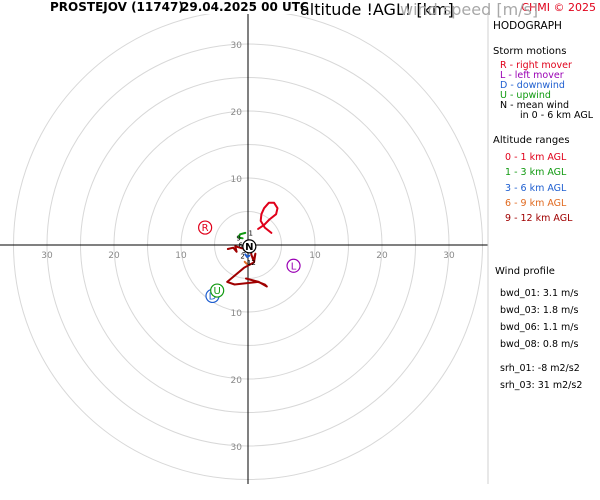 Image resolution: width=600 pixels, height=500 pixels. Describe the element at coordinates (377, 9) in the screenshot. I see `altitude-label: altitude !AGL! [km]` at that location.